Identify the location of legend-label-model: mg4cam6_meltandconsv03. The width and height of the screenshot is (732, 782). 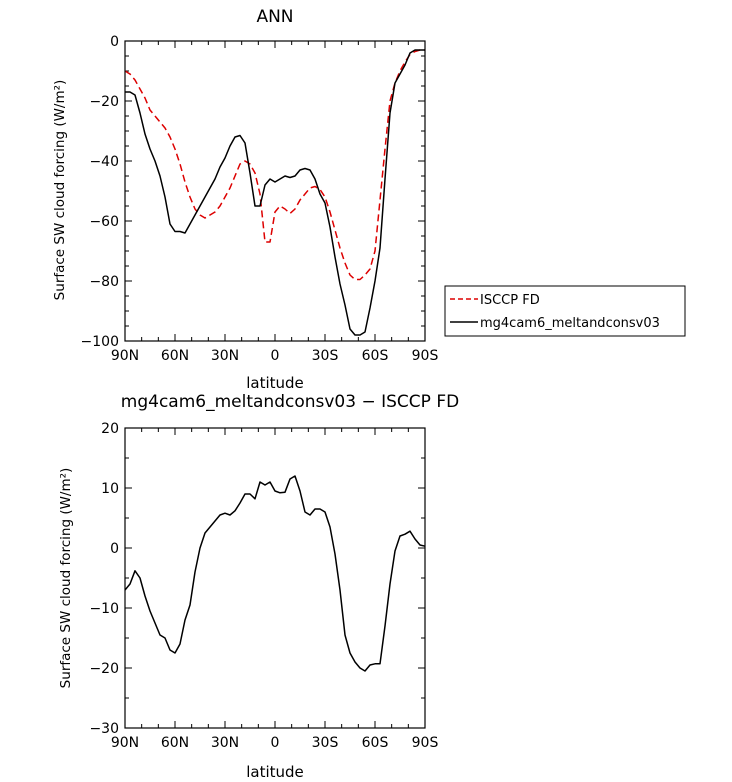
(570, 323).